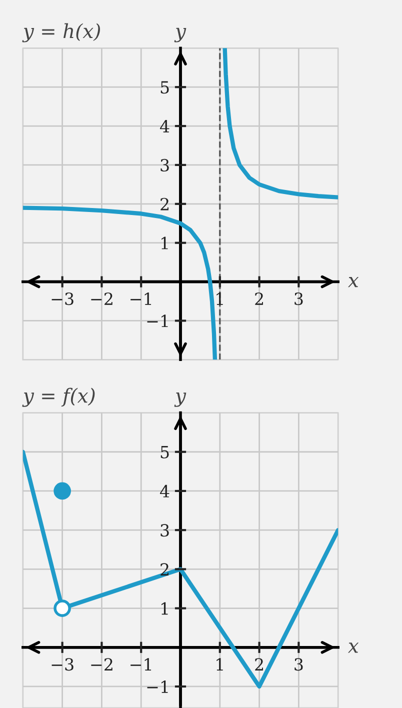 Image resolution: width=402 pixels, height=708 pixels. Describe the element at coordinates (164, 204) in the screenshot. I see `y-tick-label: 2` at that location.